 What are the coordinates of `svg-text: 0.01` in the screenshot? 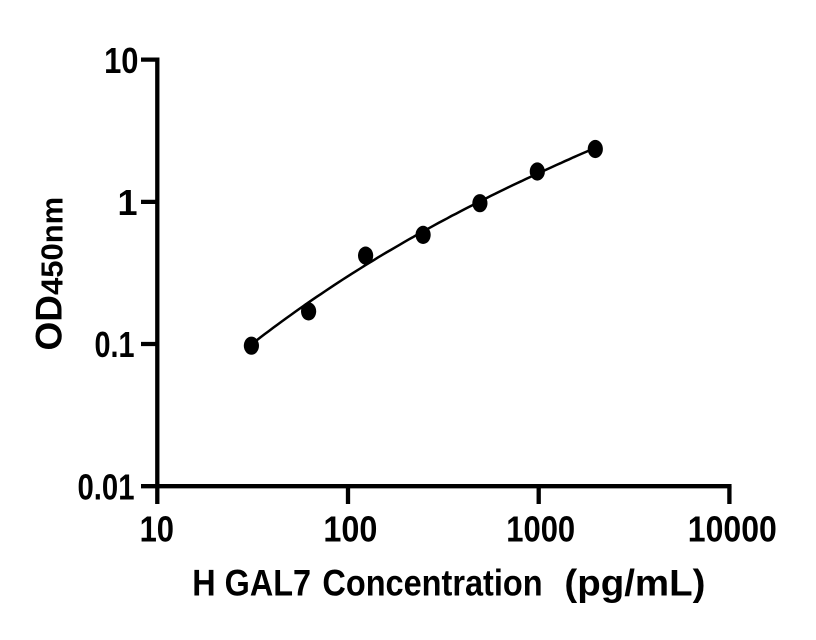 It's located at (106, 486).